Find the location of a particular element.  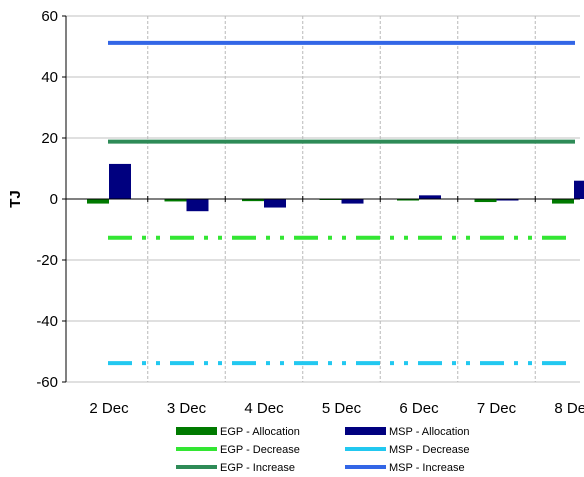

legend-label-egp-increase: EGP - Increase is located at coordinates (257, 468).